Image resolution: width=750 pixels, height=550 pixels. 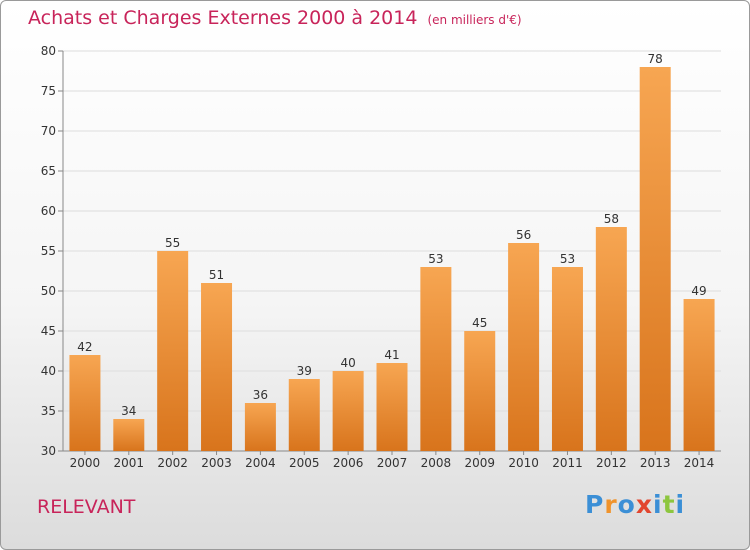 I want to click on x-tick-label: 2008, so click(x=436, y=463).